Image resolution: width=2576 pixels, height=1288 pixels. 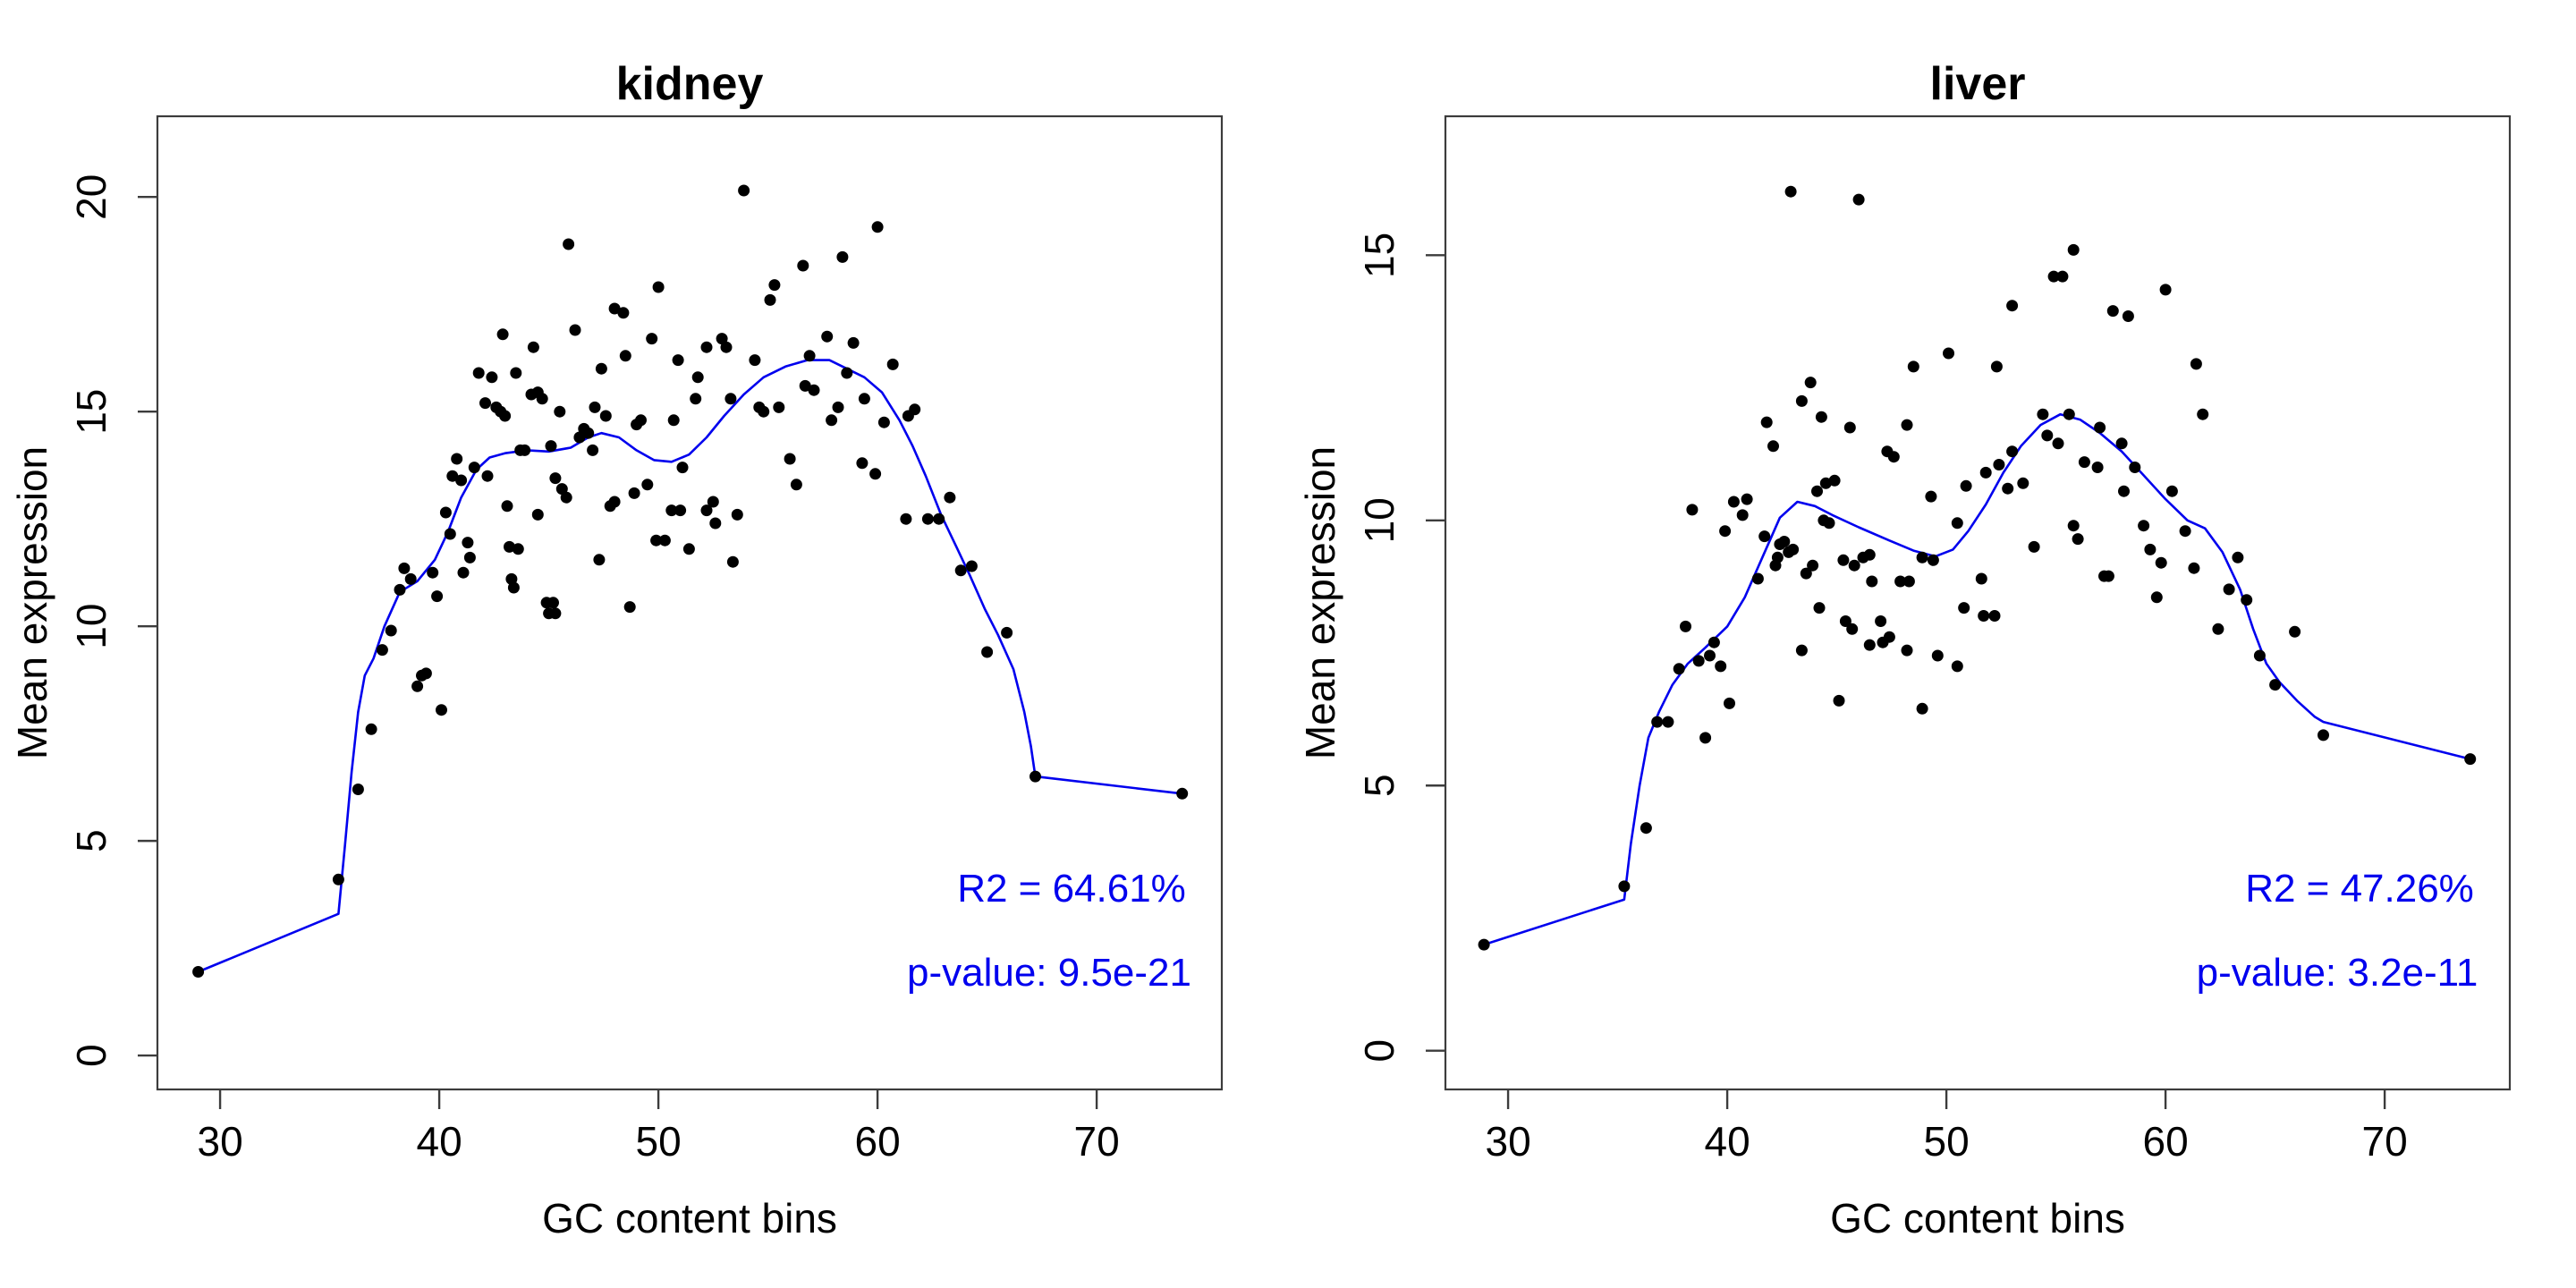 What do you see at coordinates (1379, 785) in the screenshot?
I see `y-axis-tick-label: 5` at bounding box center [1379, 785].